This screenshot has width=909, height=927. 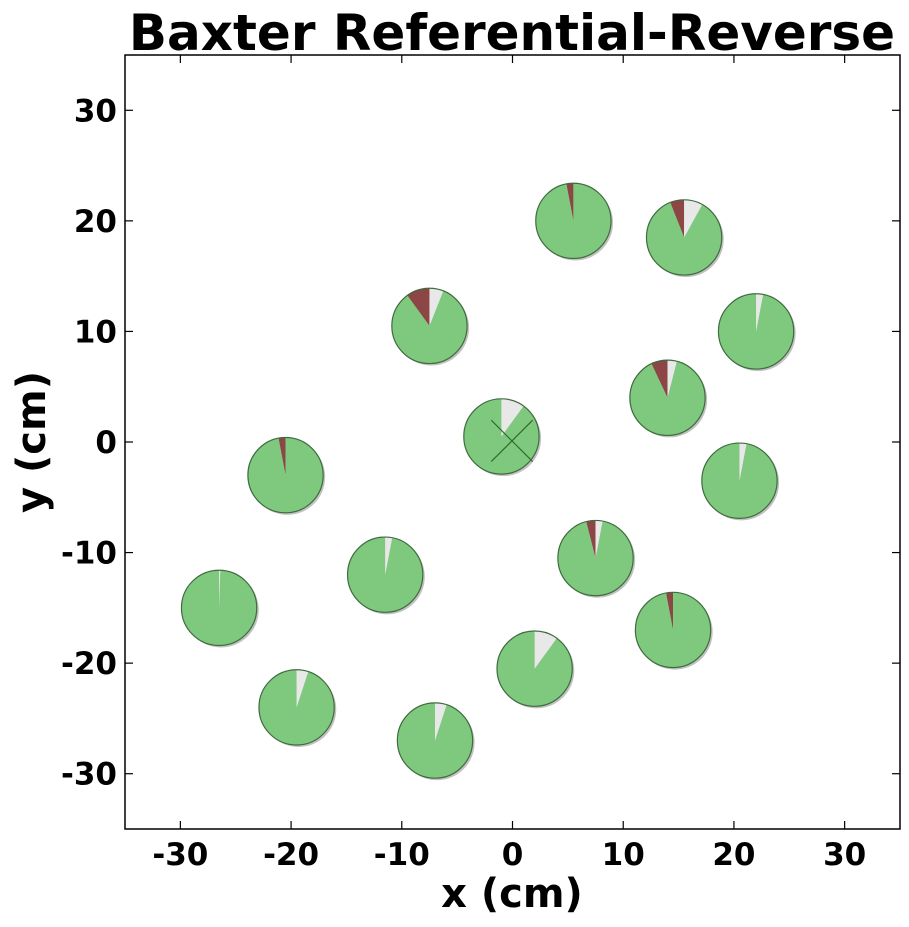 I want to click on x-tick-label: 10, so click(x=623, y=855).